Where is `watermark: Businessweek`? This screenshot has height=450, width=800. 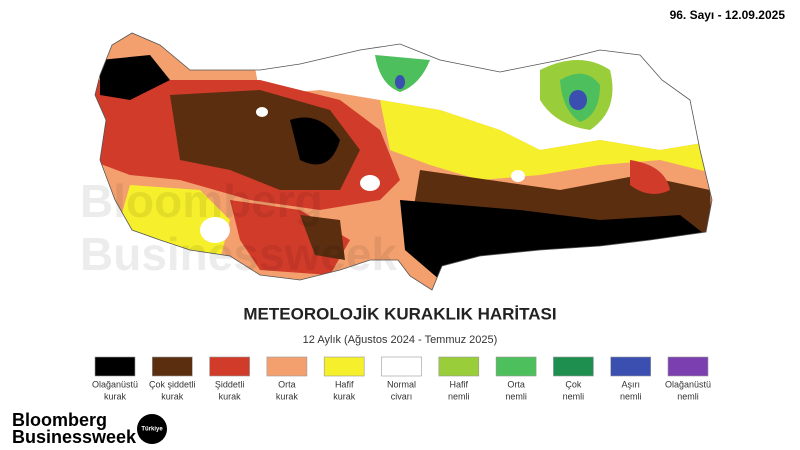
watermark: Businessweek is located at coordinates (238, 254).